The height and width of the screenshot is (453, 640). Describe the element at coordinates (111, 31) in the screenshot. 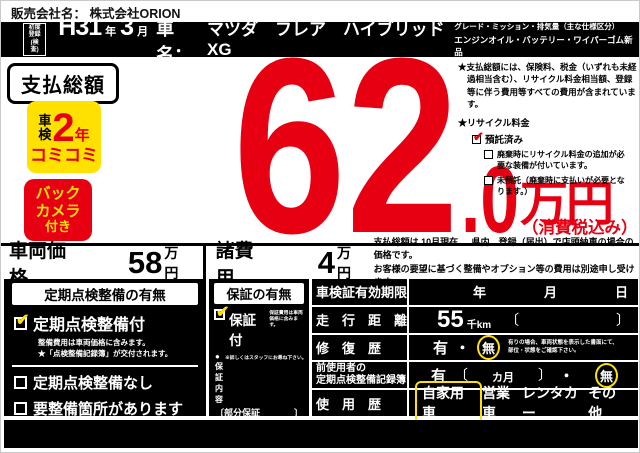

I see `year-unit: 年` at that location.